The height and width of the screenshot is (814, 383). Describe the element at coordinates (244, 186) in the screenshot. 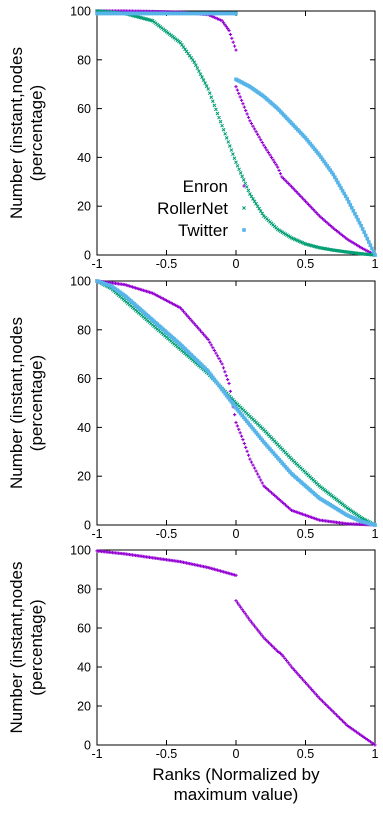

I see `legend-marker-enron` at that location.